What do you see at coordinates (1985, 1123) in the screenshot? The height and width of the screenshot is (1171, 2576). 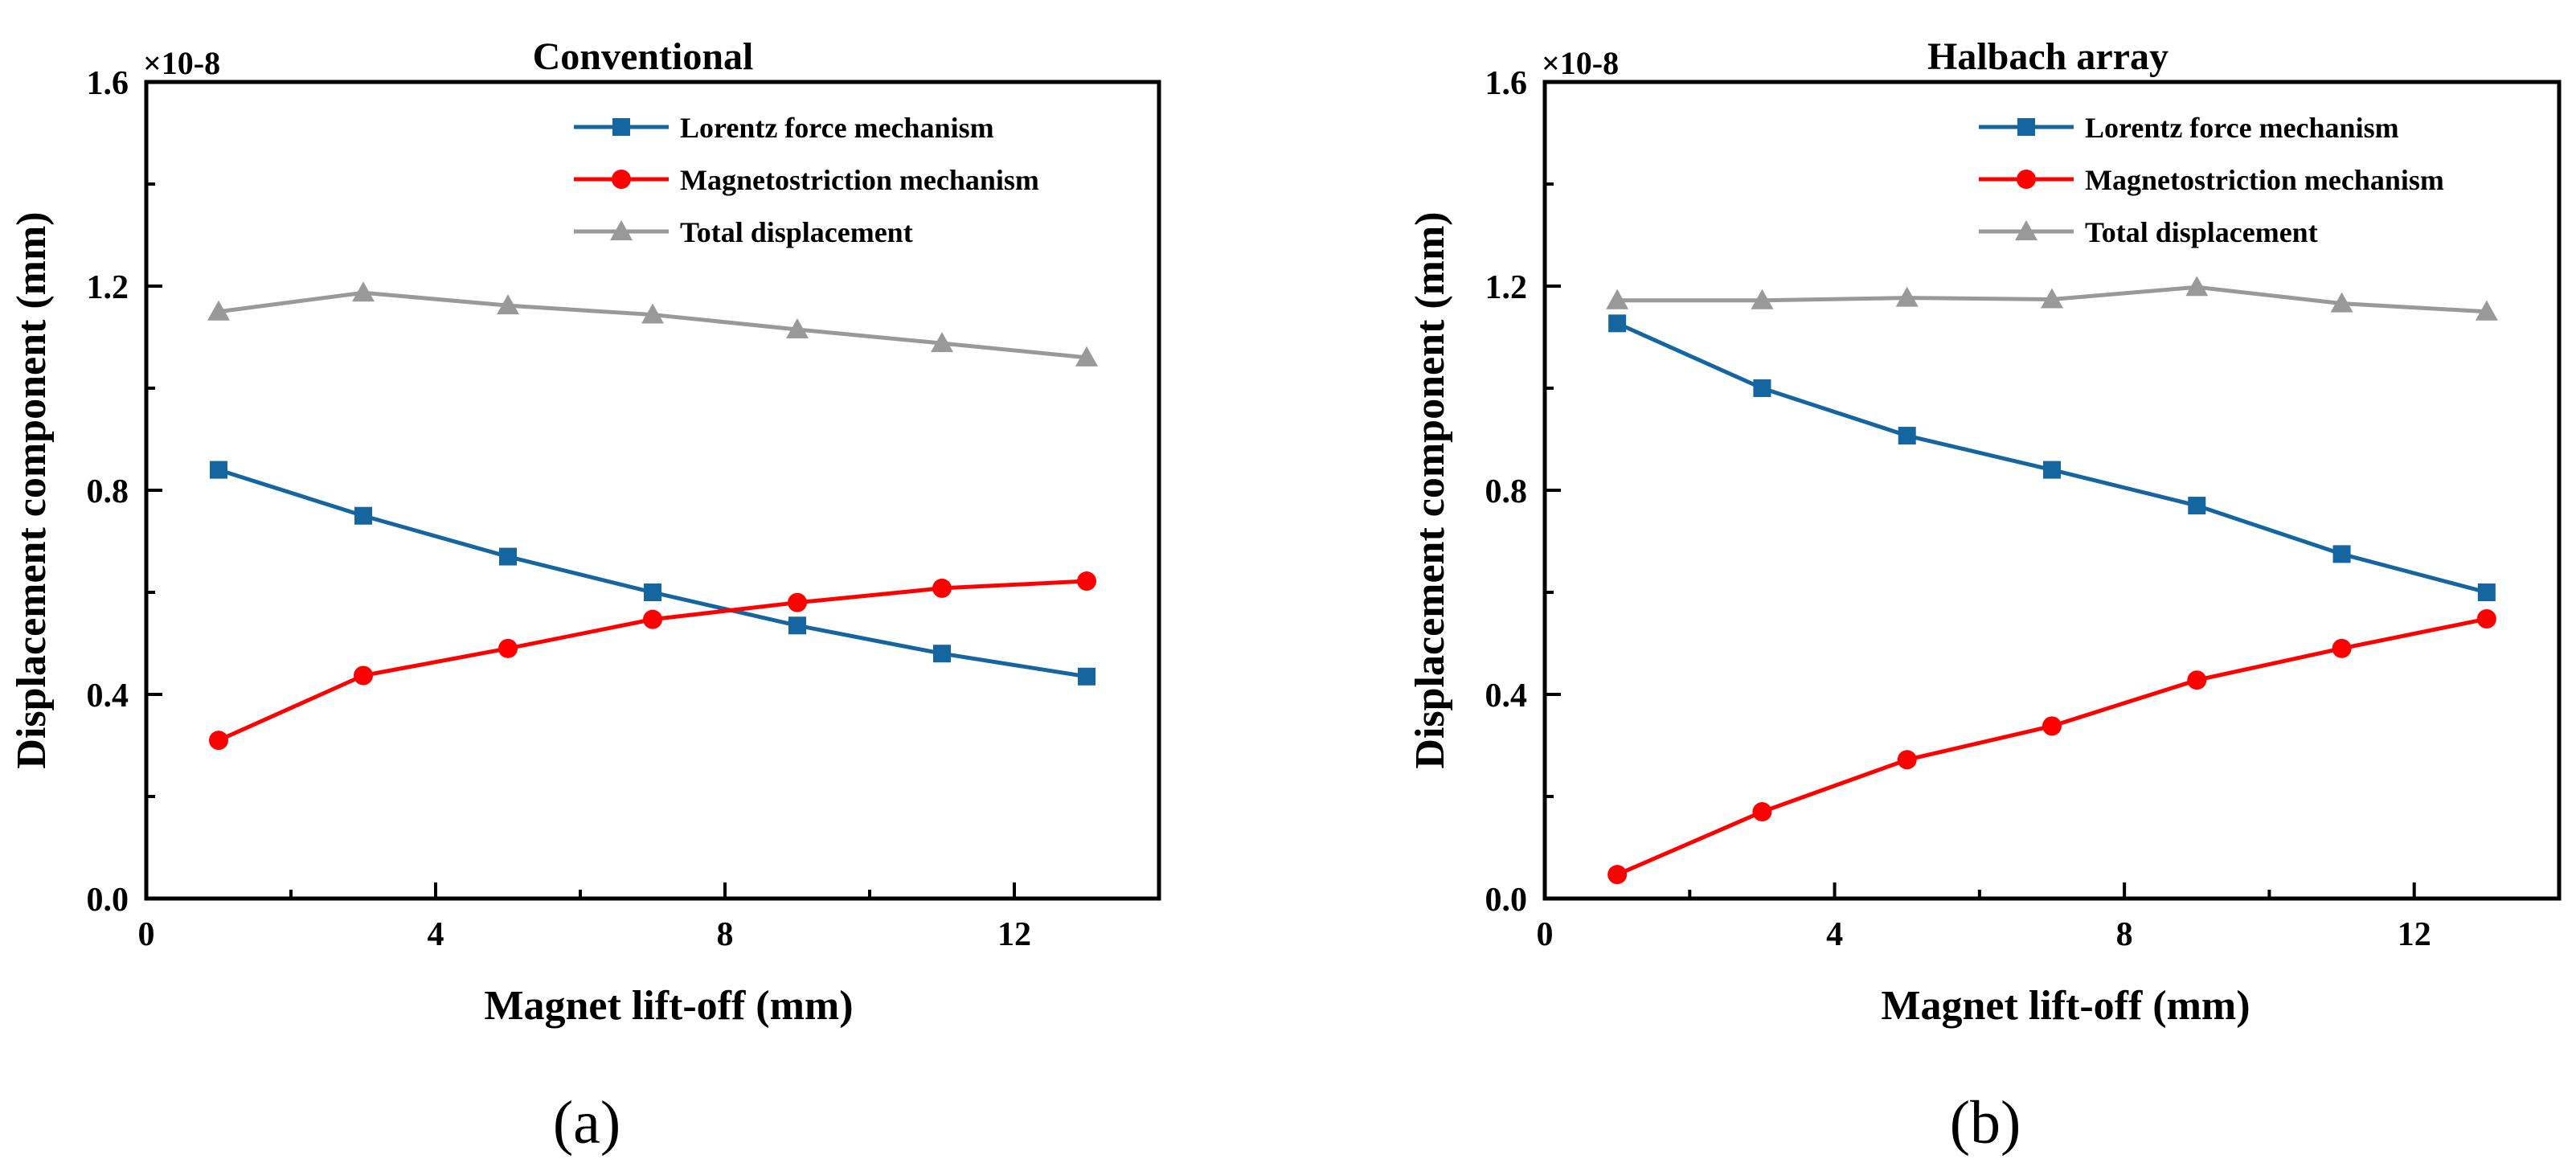 I see `panel-label: (b)` at bounding box center [1985, 1123].